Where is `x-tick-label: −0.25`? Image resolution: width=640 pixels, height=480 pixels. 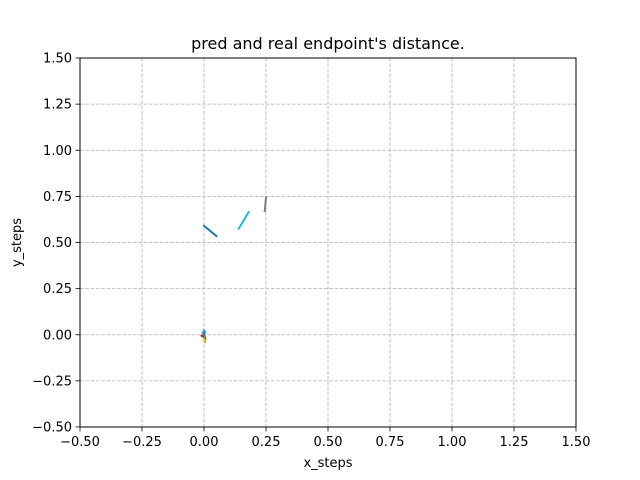 x-tick-label: −0.25 is located at coordinates (142, 442).